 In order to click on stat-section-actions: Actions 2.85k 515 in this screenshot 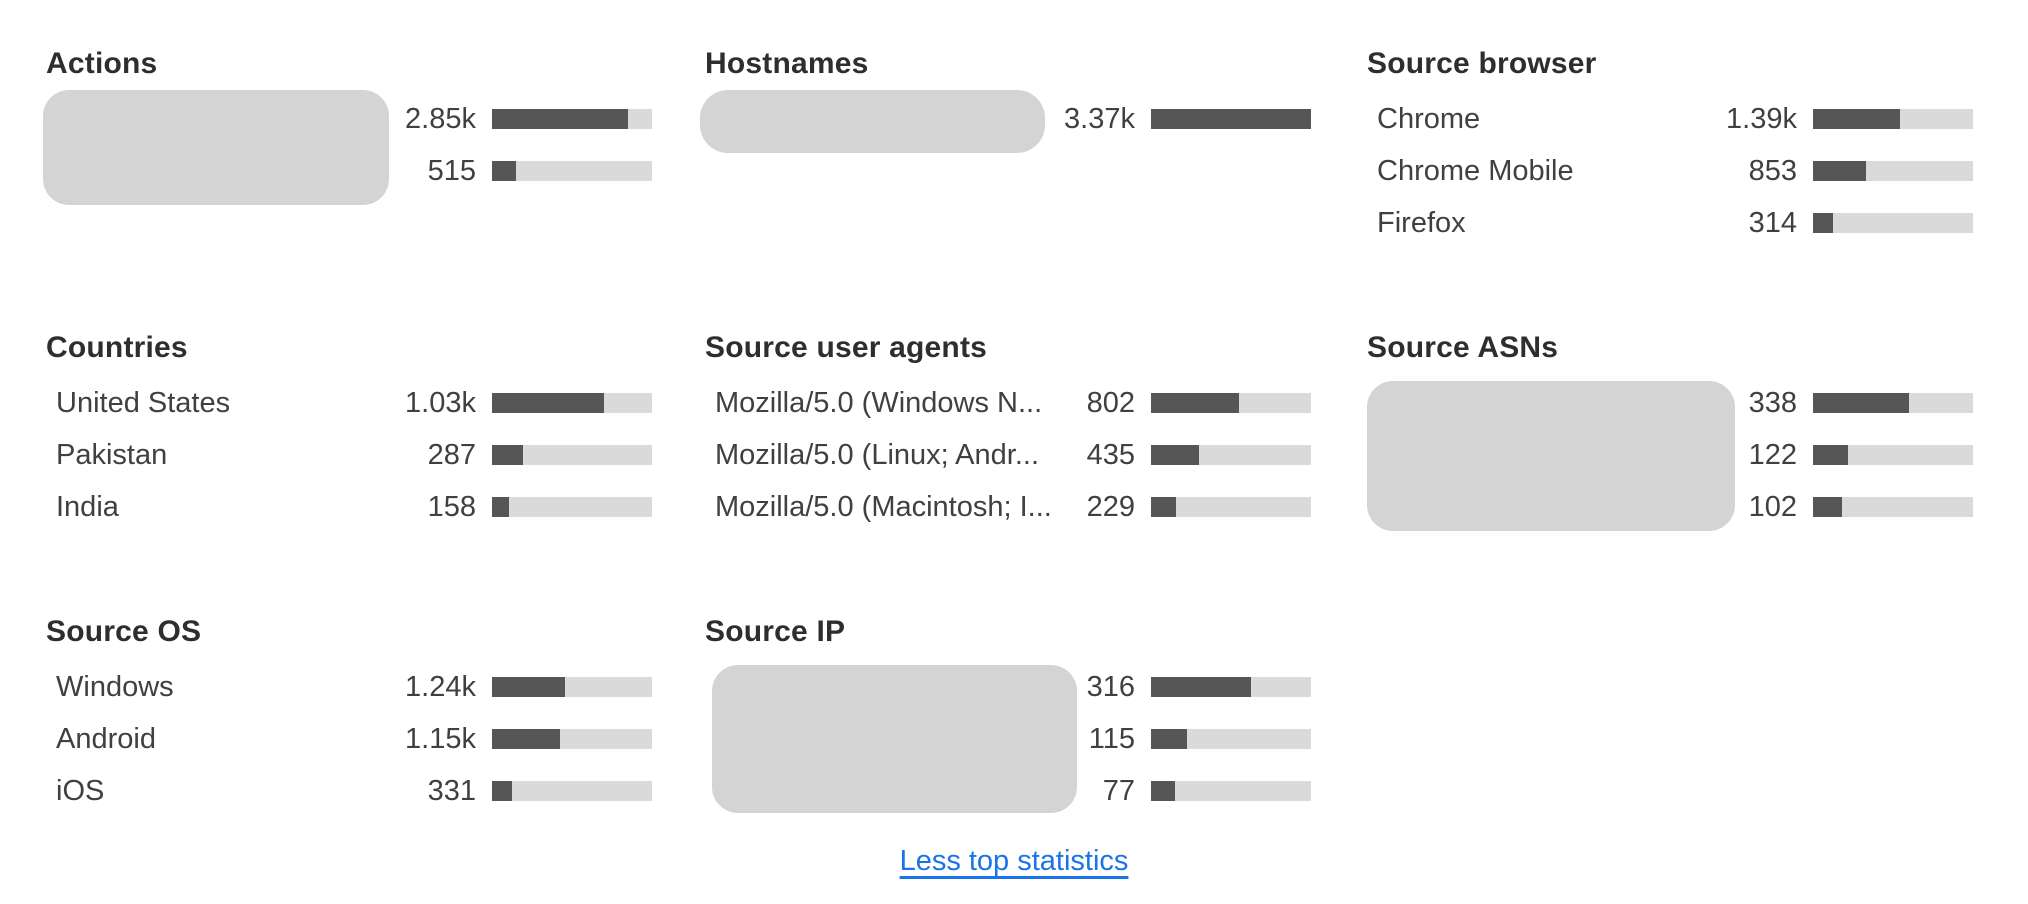, I will do `click(349, 120)`.